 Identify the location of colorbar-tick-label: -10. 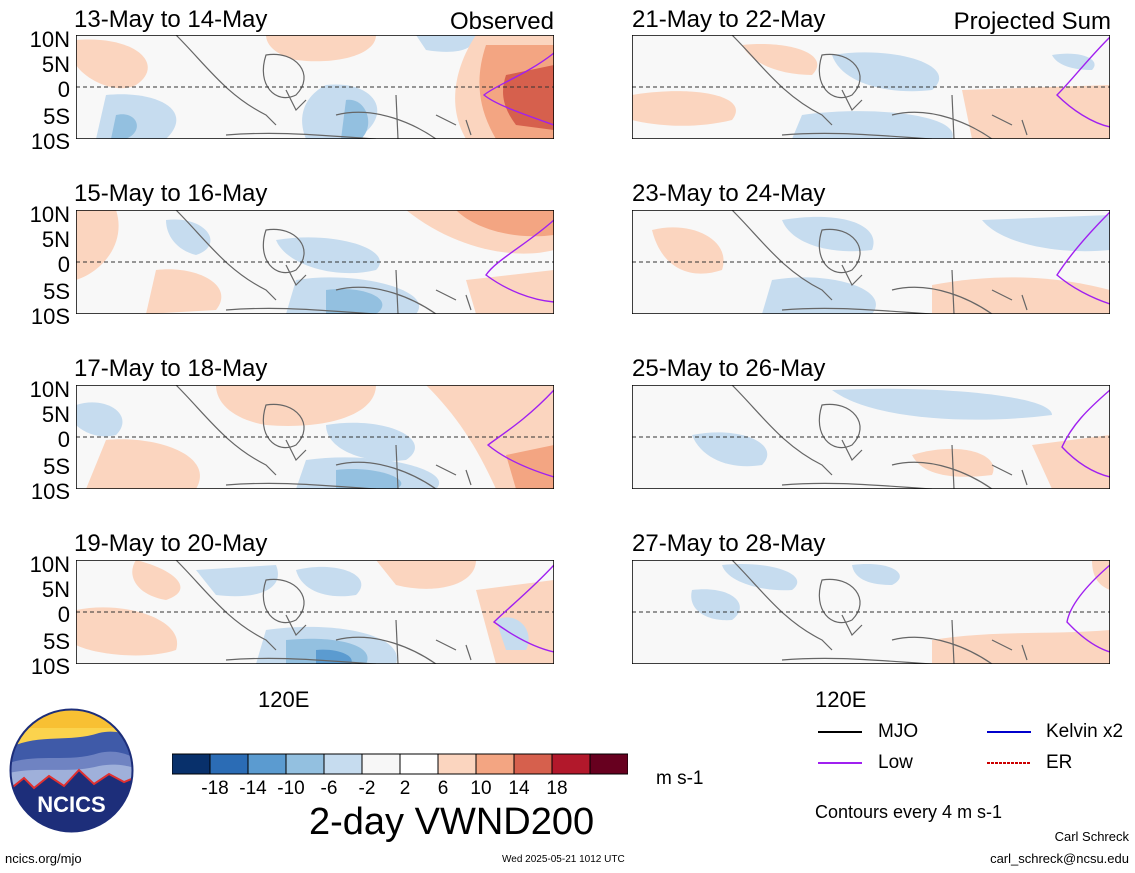
(291, 788).